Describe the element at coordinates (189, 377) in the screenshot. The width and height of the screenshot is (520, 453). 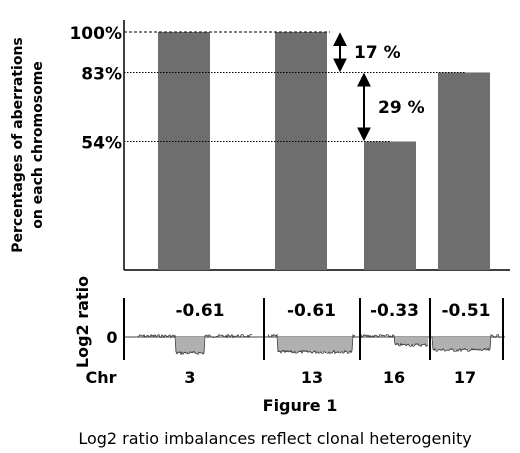
I see `log2-chr-label-3: 3` at that location.